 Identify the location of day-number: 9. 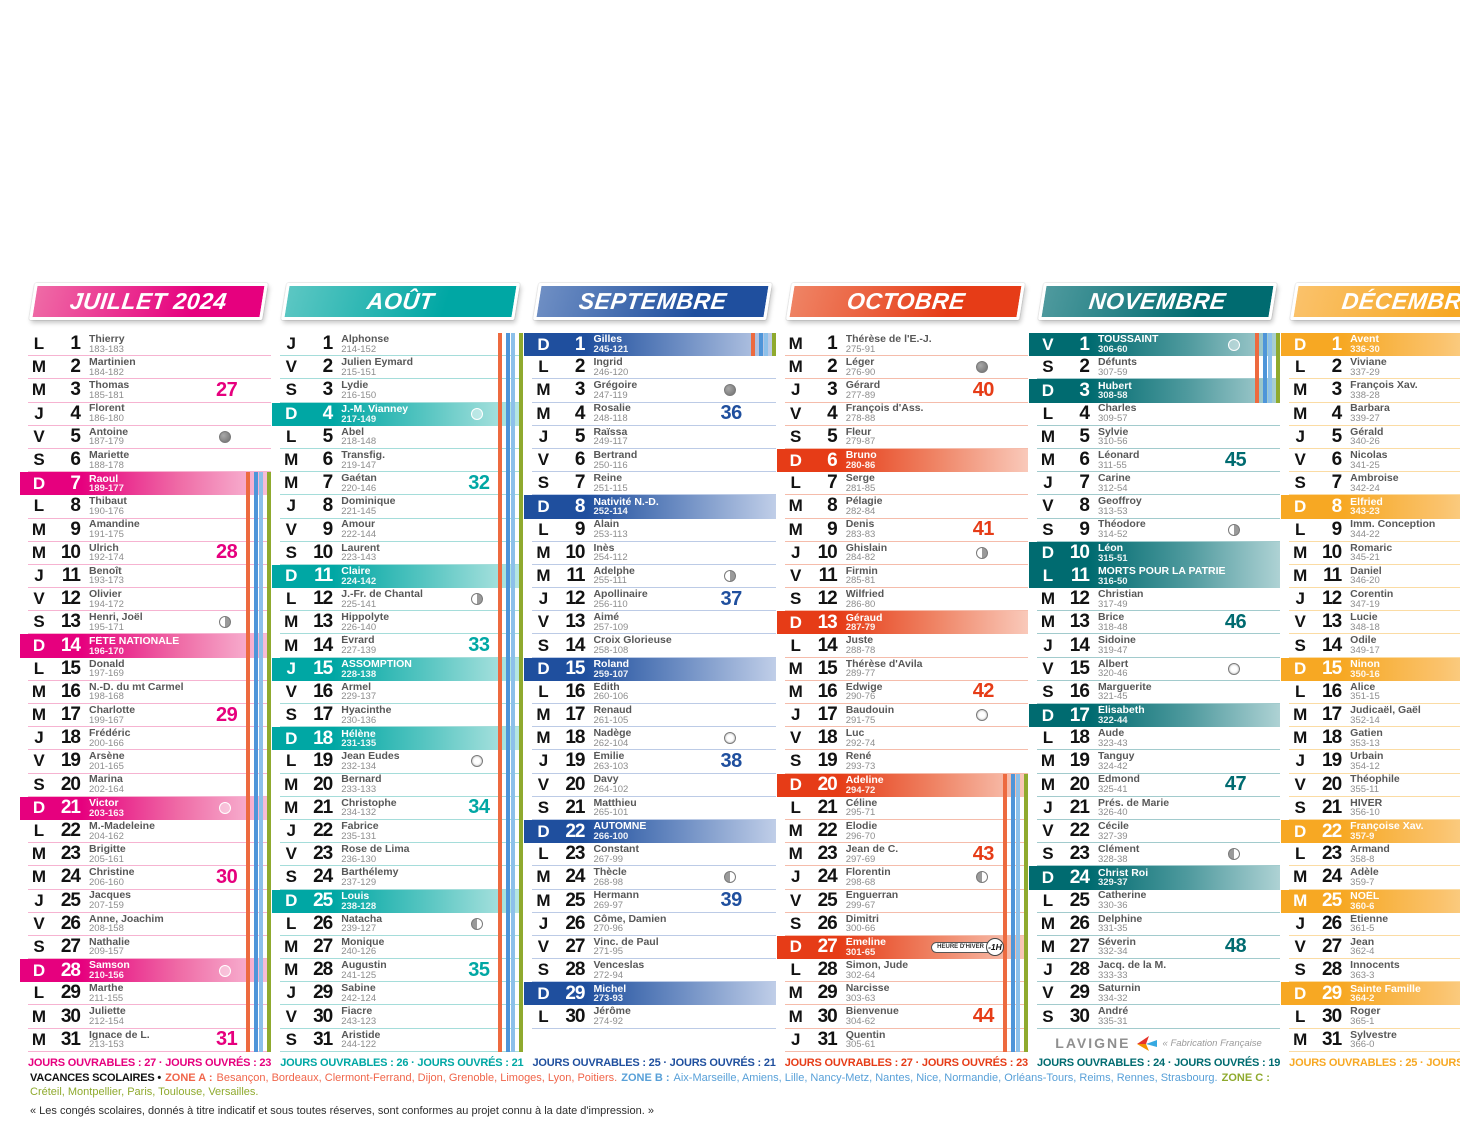
(580, 529).